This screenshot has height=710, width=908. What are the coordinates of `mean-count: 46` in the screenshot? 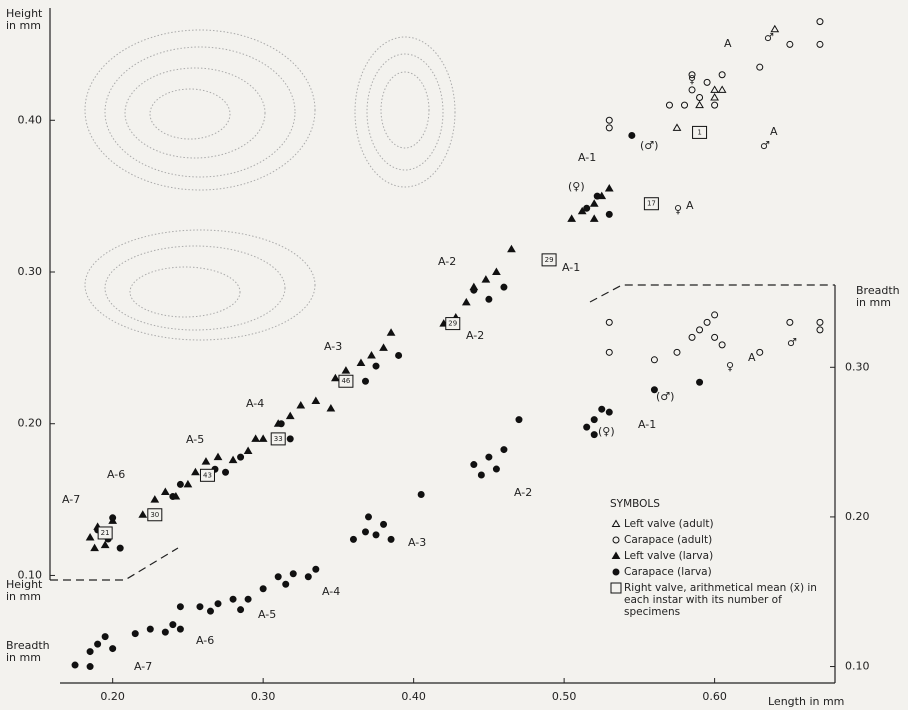 It's located at (345, 381).